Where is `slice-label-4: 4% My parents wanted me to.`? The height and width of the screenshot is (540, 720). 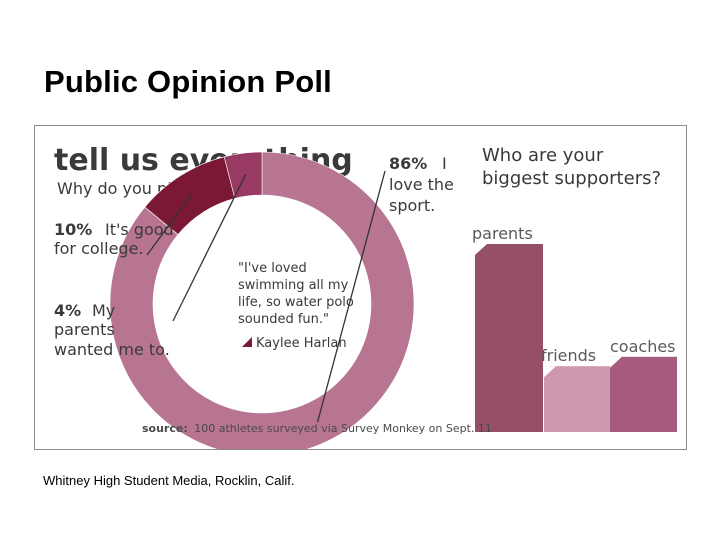
slice-label-4: 4% My parents wanted me to. is located at coordinates (112, 330).